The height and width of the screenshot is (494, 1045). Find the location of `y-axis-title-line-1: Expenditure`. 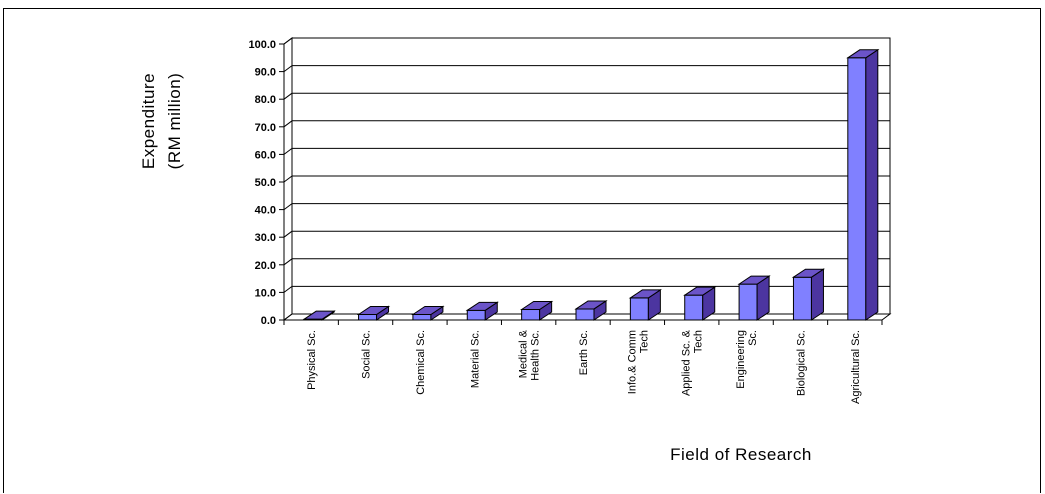

y-axis-title-line-1: Expenditure is located at coordinates (148, 121).